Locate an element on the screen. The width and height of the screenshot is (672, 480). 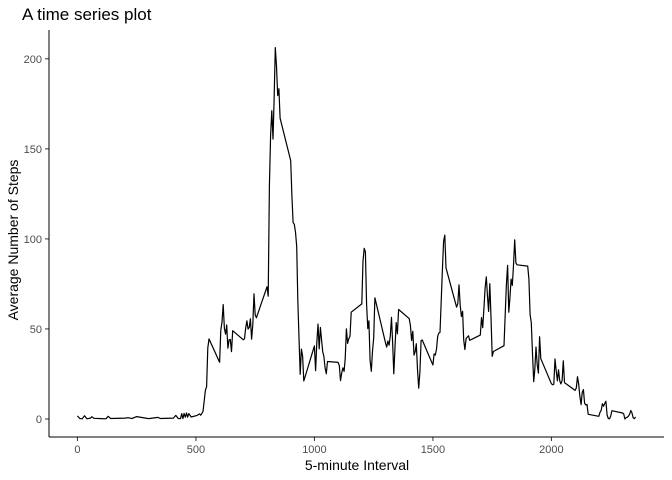
chart-title: A time series plot is located at coordinates (87, 14).